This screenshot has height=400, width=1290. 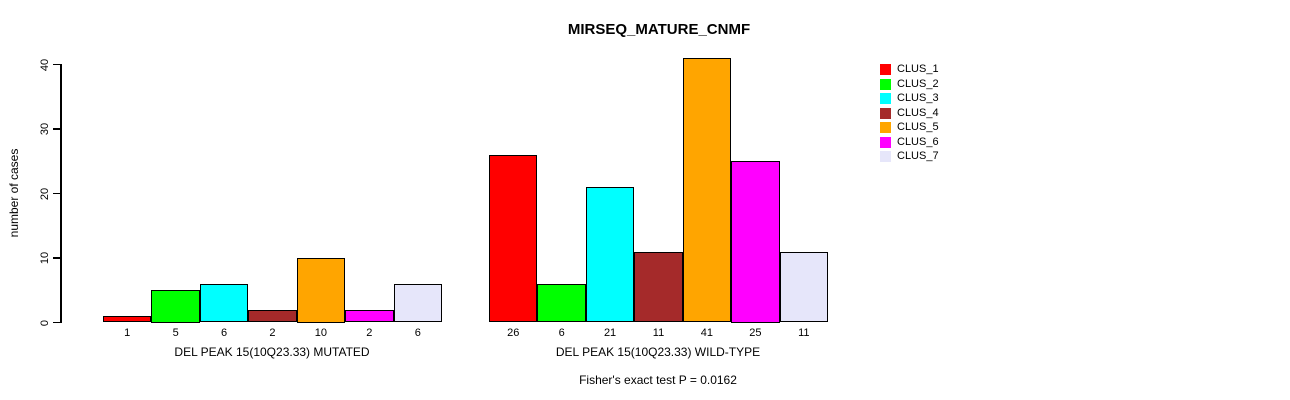 What do you see at coordinates (45, 322) in the screenshot?
I see `y-tick-label: 0` at bounding box center [45, 322].